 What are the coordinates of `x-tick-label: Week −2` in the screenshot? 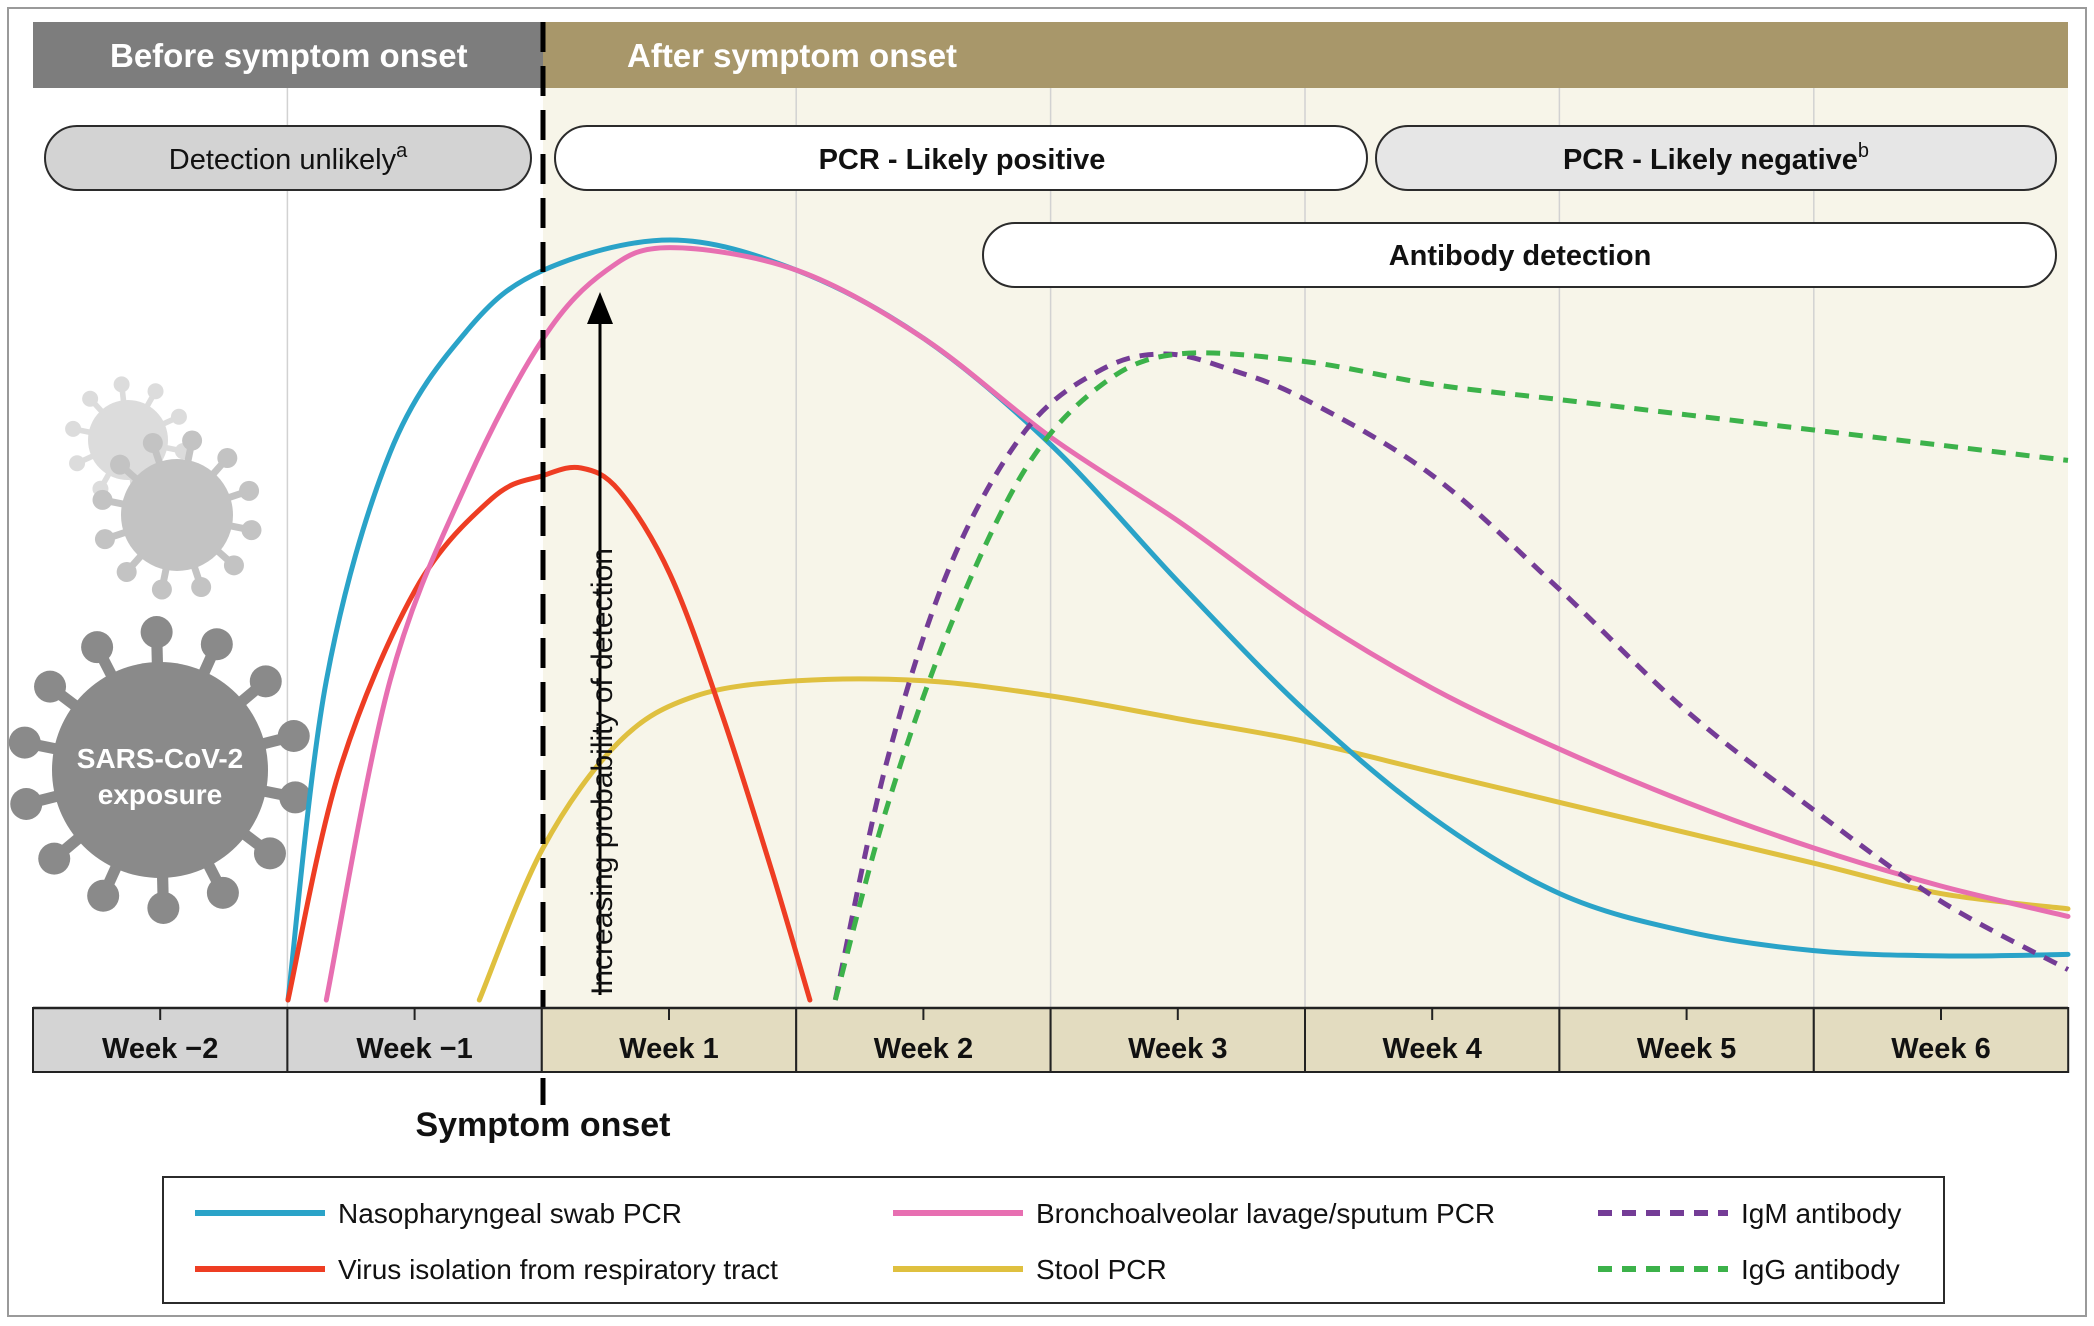 It's located at (160, 1049).